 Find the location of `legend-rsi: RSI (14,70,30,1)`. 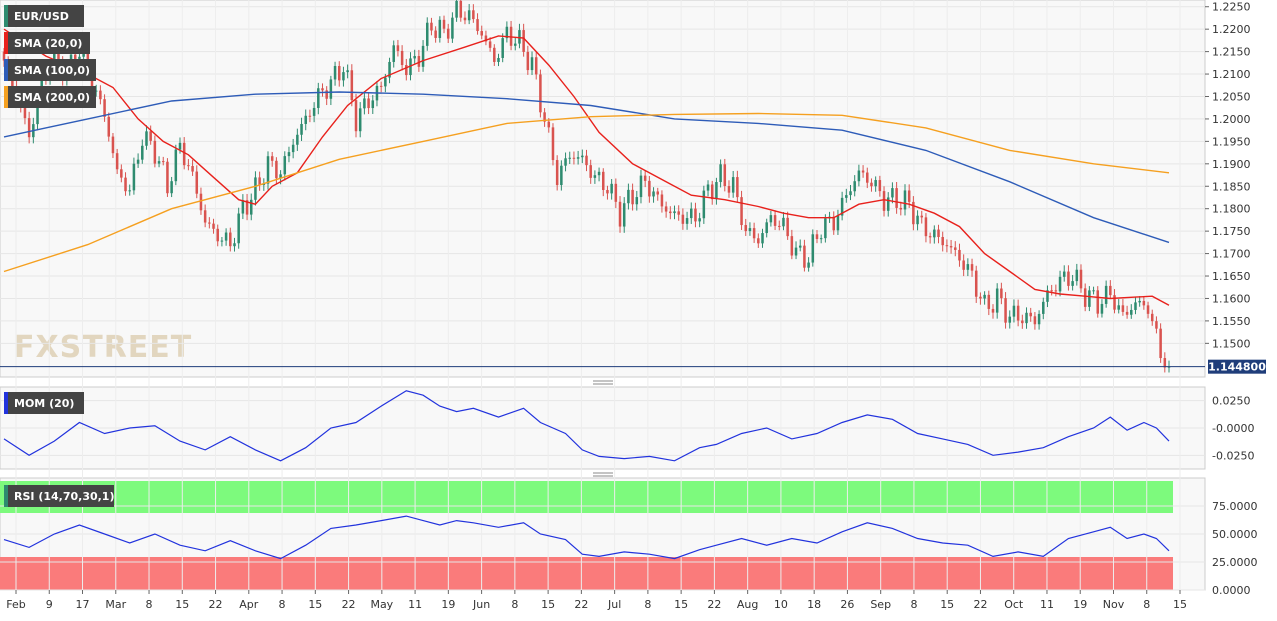

legend-rsi: RSI (14,70,30,1) is located at coordinates (59, 496).